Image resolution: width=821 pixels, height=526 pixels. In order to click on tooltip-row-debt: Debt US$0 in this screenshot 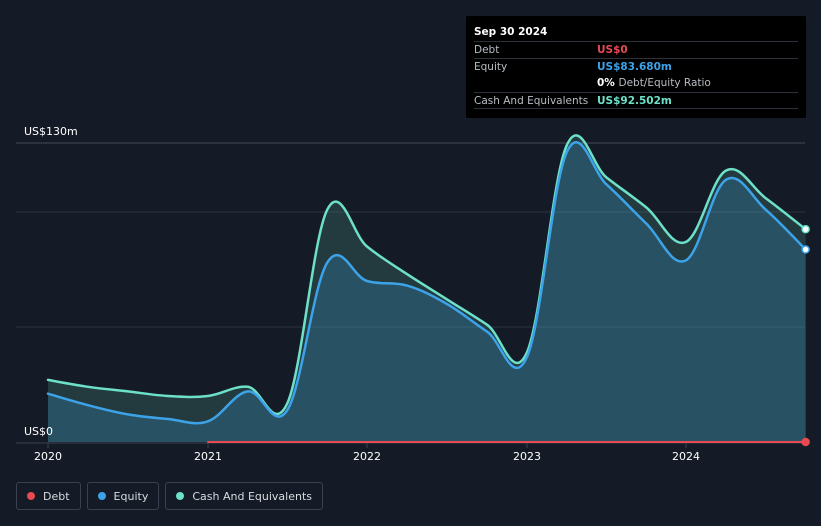, I will do `click(636, 49)`.